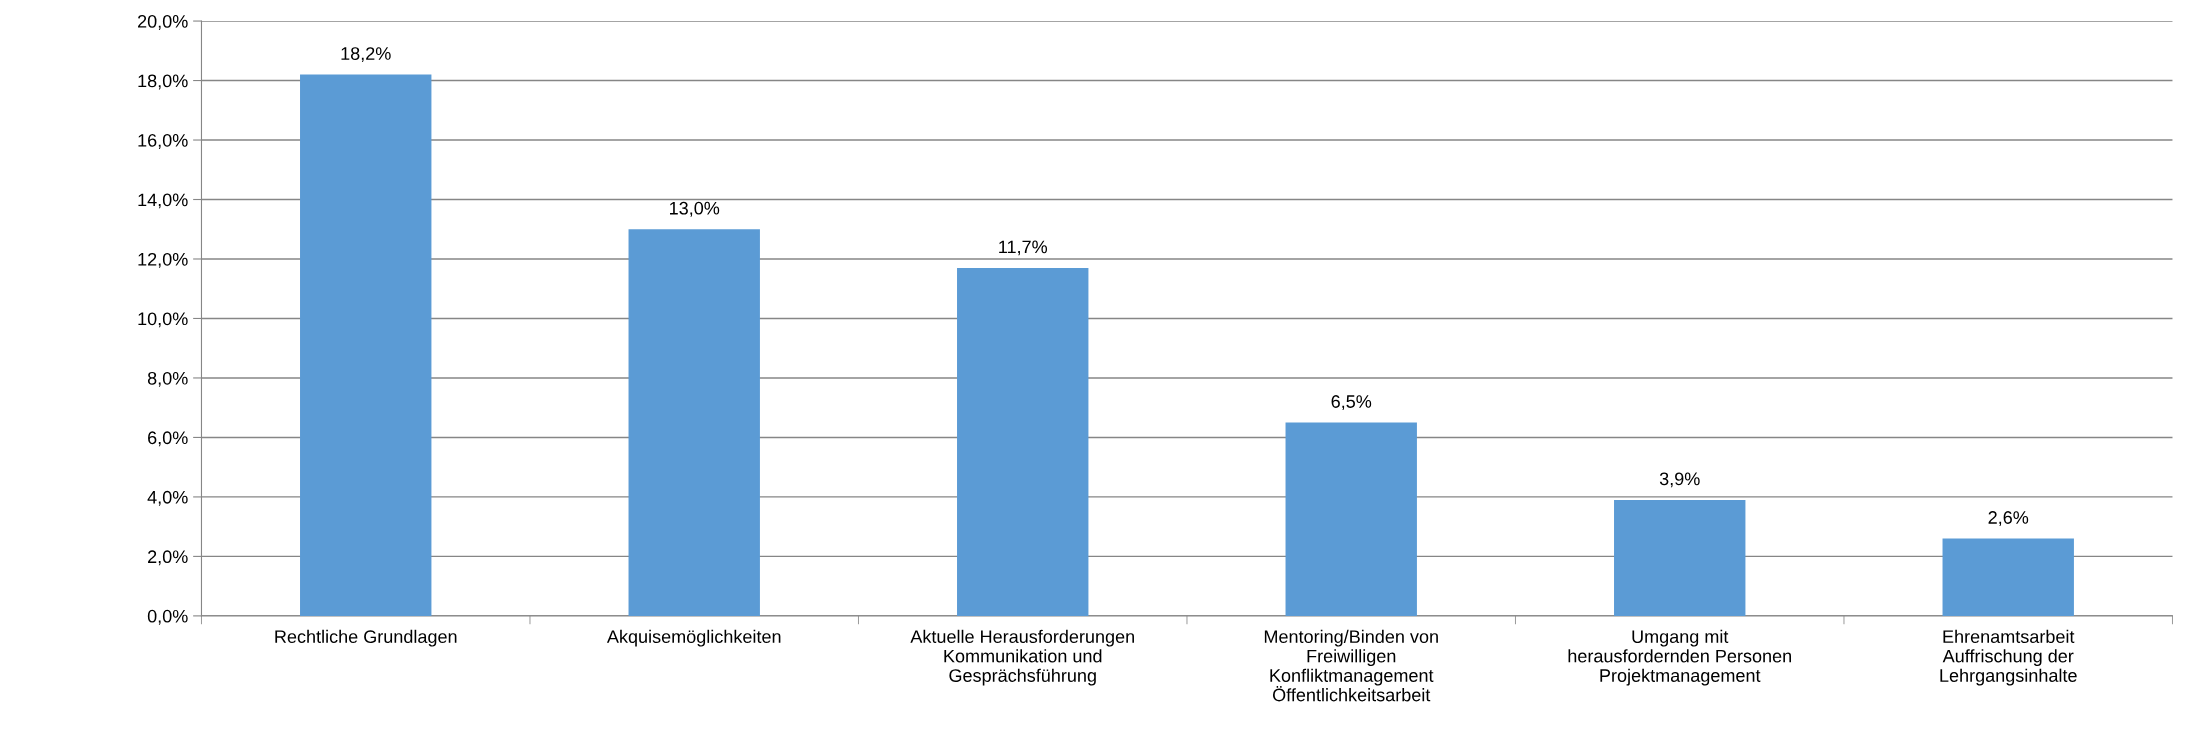  Describe the element at coordinates (168, 439) in the screenshot. I see `y-tick-label: 6,0%` at that location.